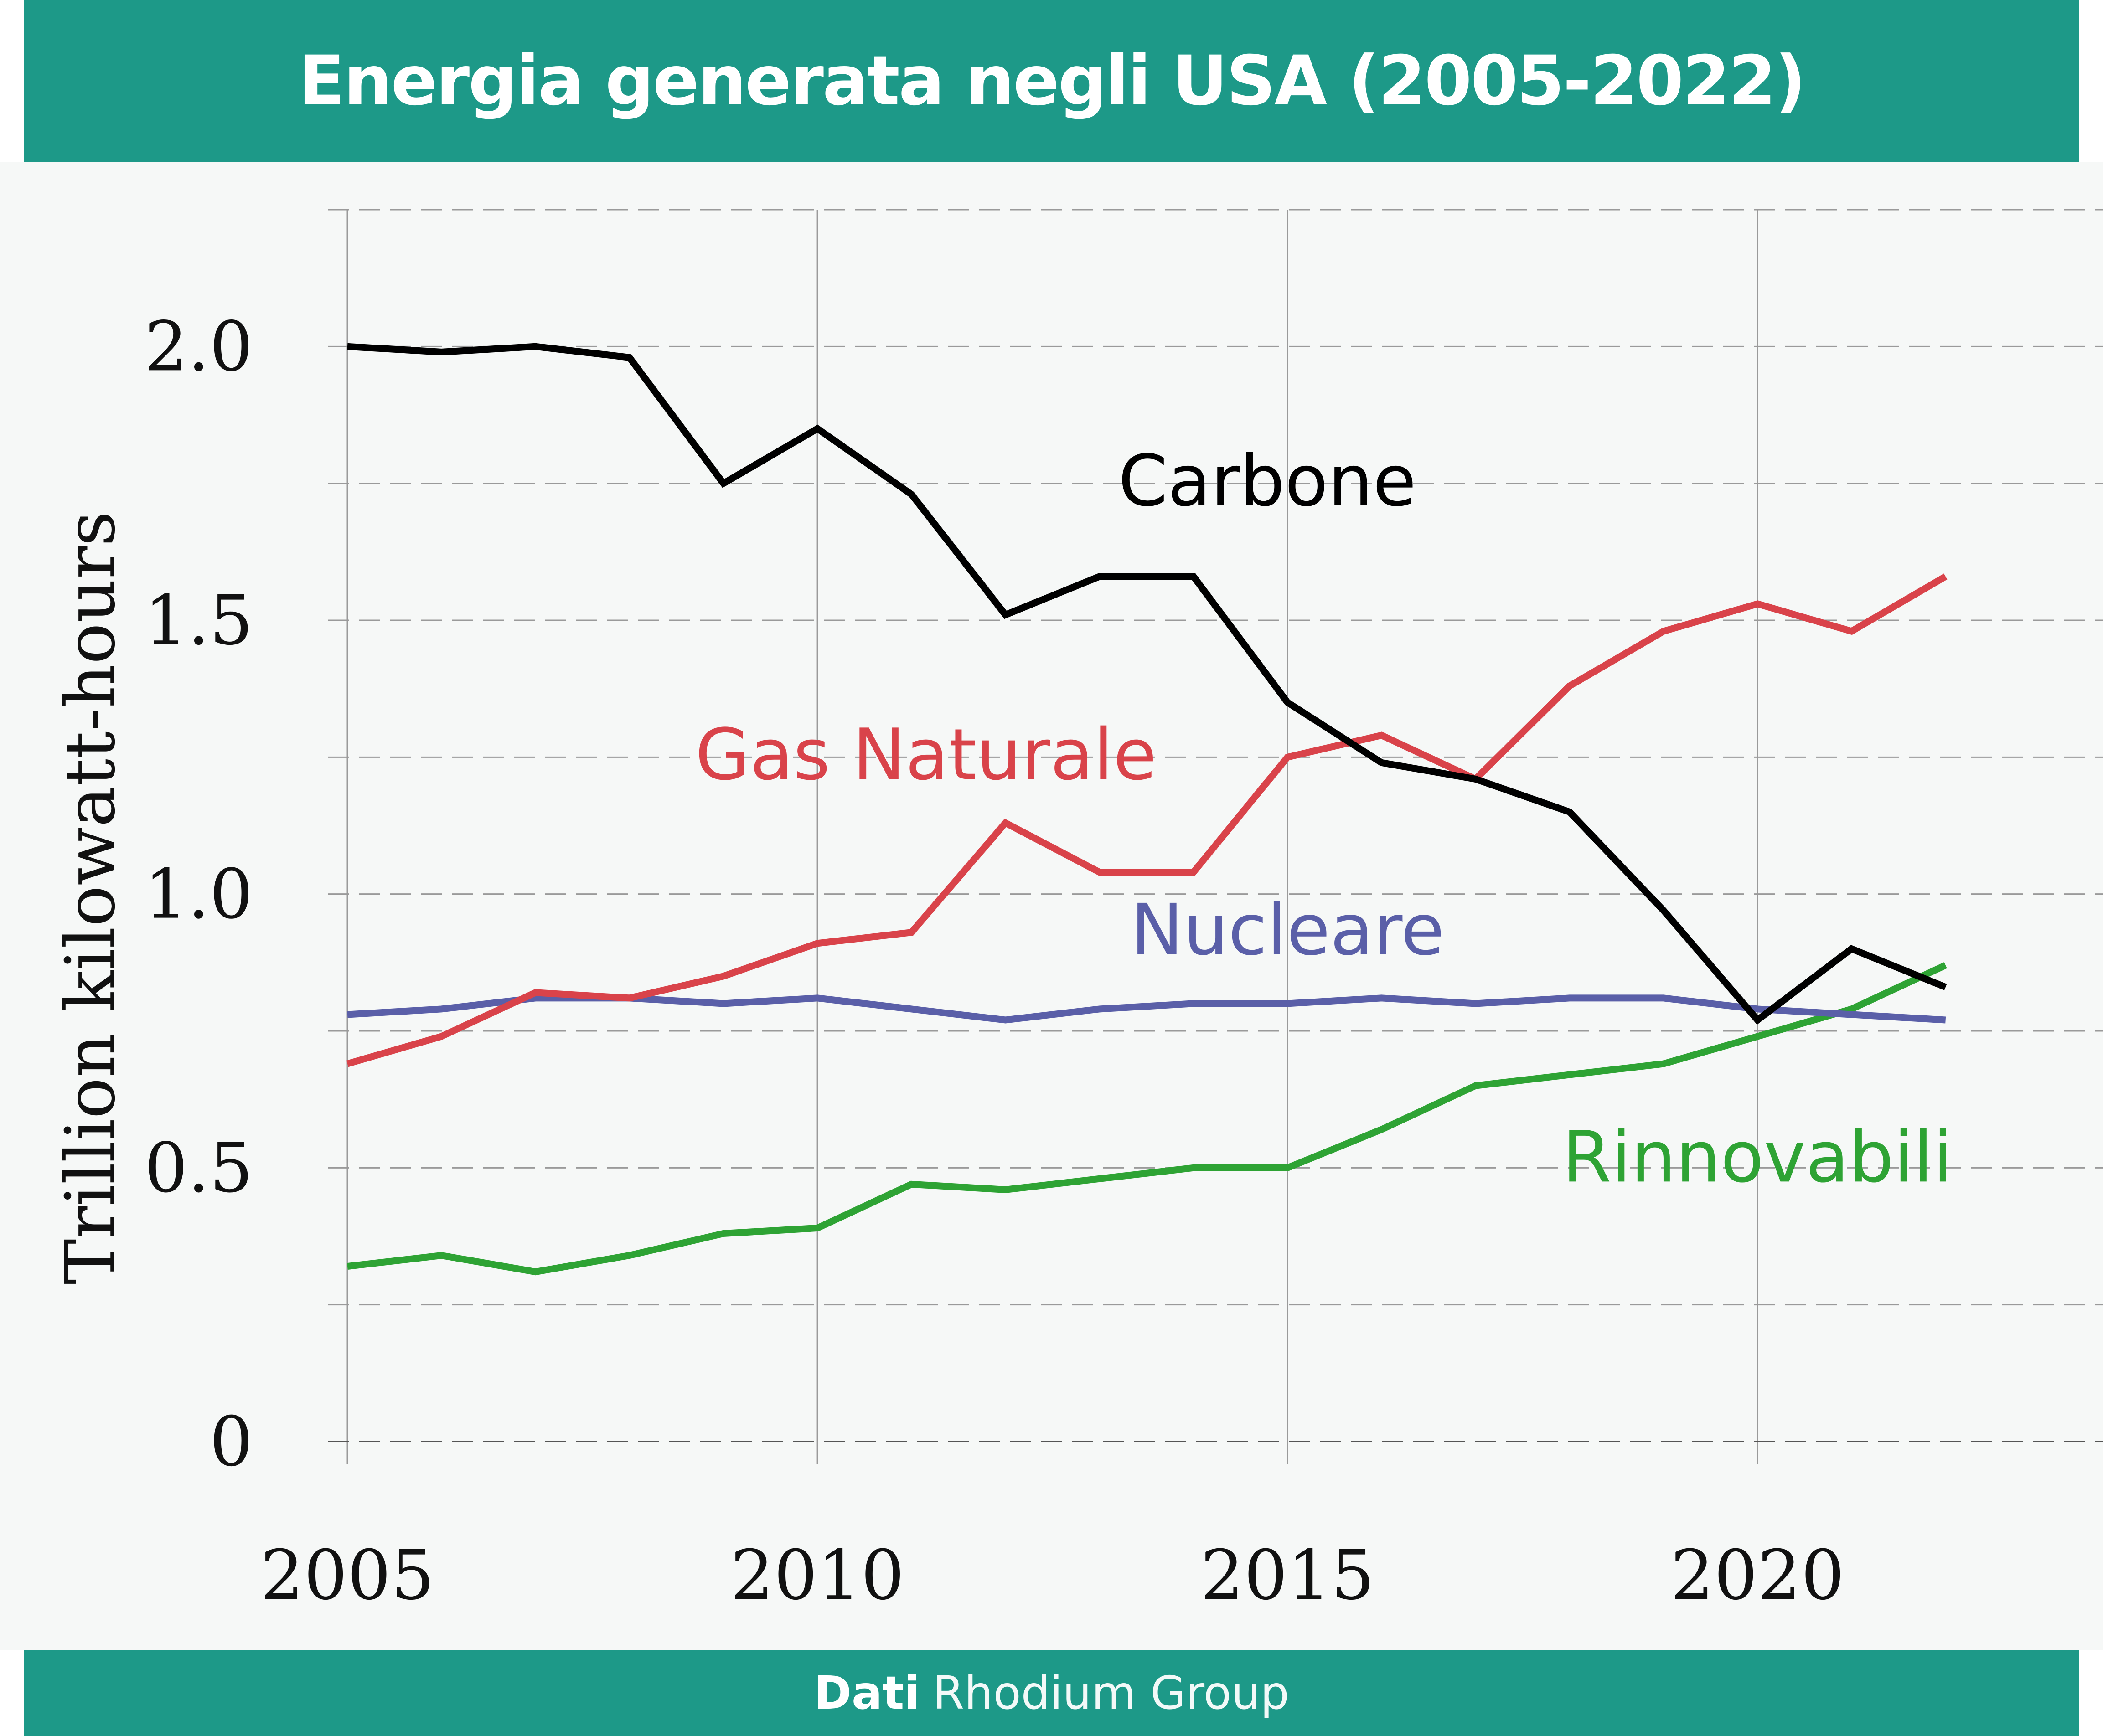 The height and width of the screenshot is (1736, 2103). Describe the element at coordinates (1757, 1575) in the screenshot. I see `x-tick-label: 2020` at that location.